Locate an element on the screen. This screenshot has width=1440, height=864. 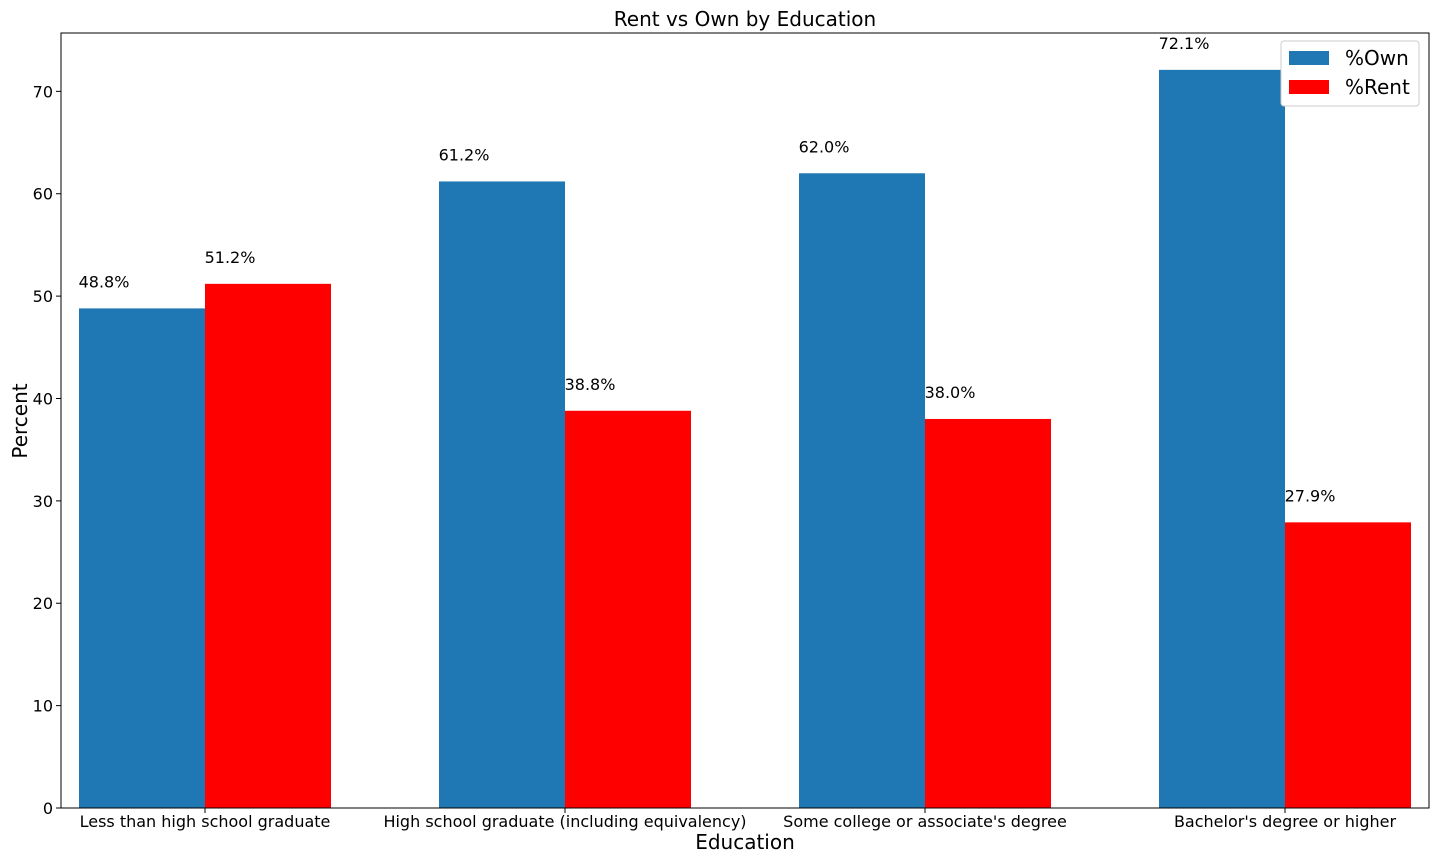
y-tick-label: 0 is located at coordinates (48, 808).